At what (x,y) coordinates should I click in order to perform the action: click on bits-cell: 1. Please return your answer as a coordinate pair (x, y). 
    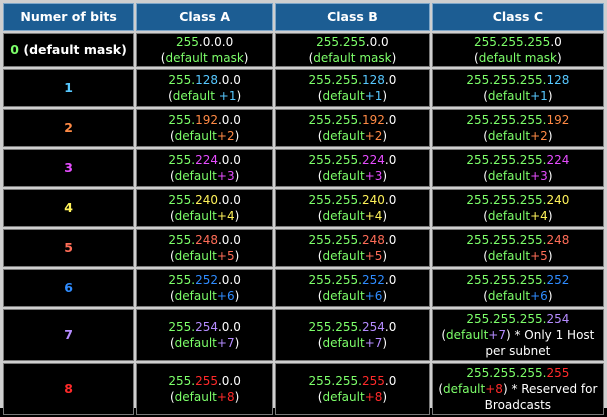
    Looking at the image, I should click on (69, 88).